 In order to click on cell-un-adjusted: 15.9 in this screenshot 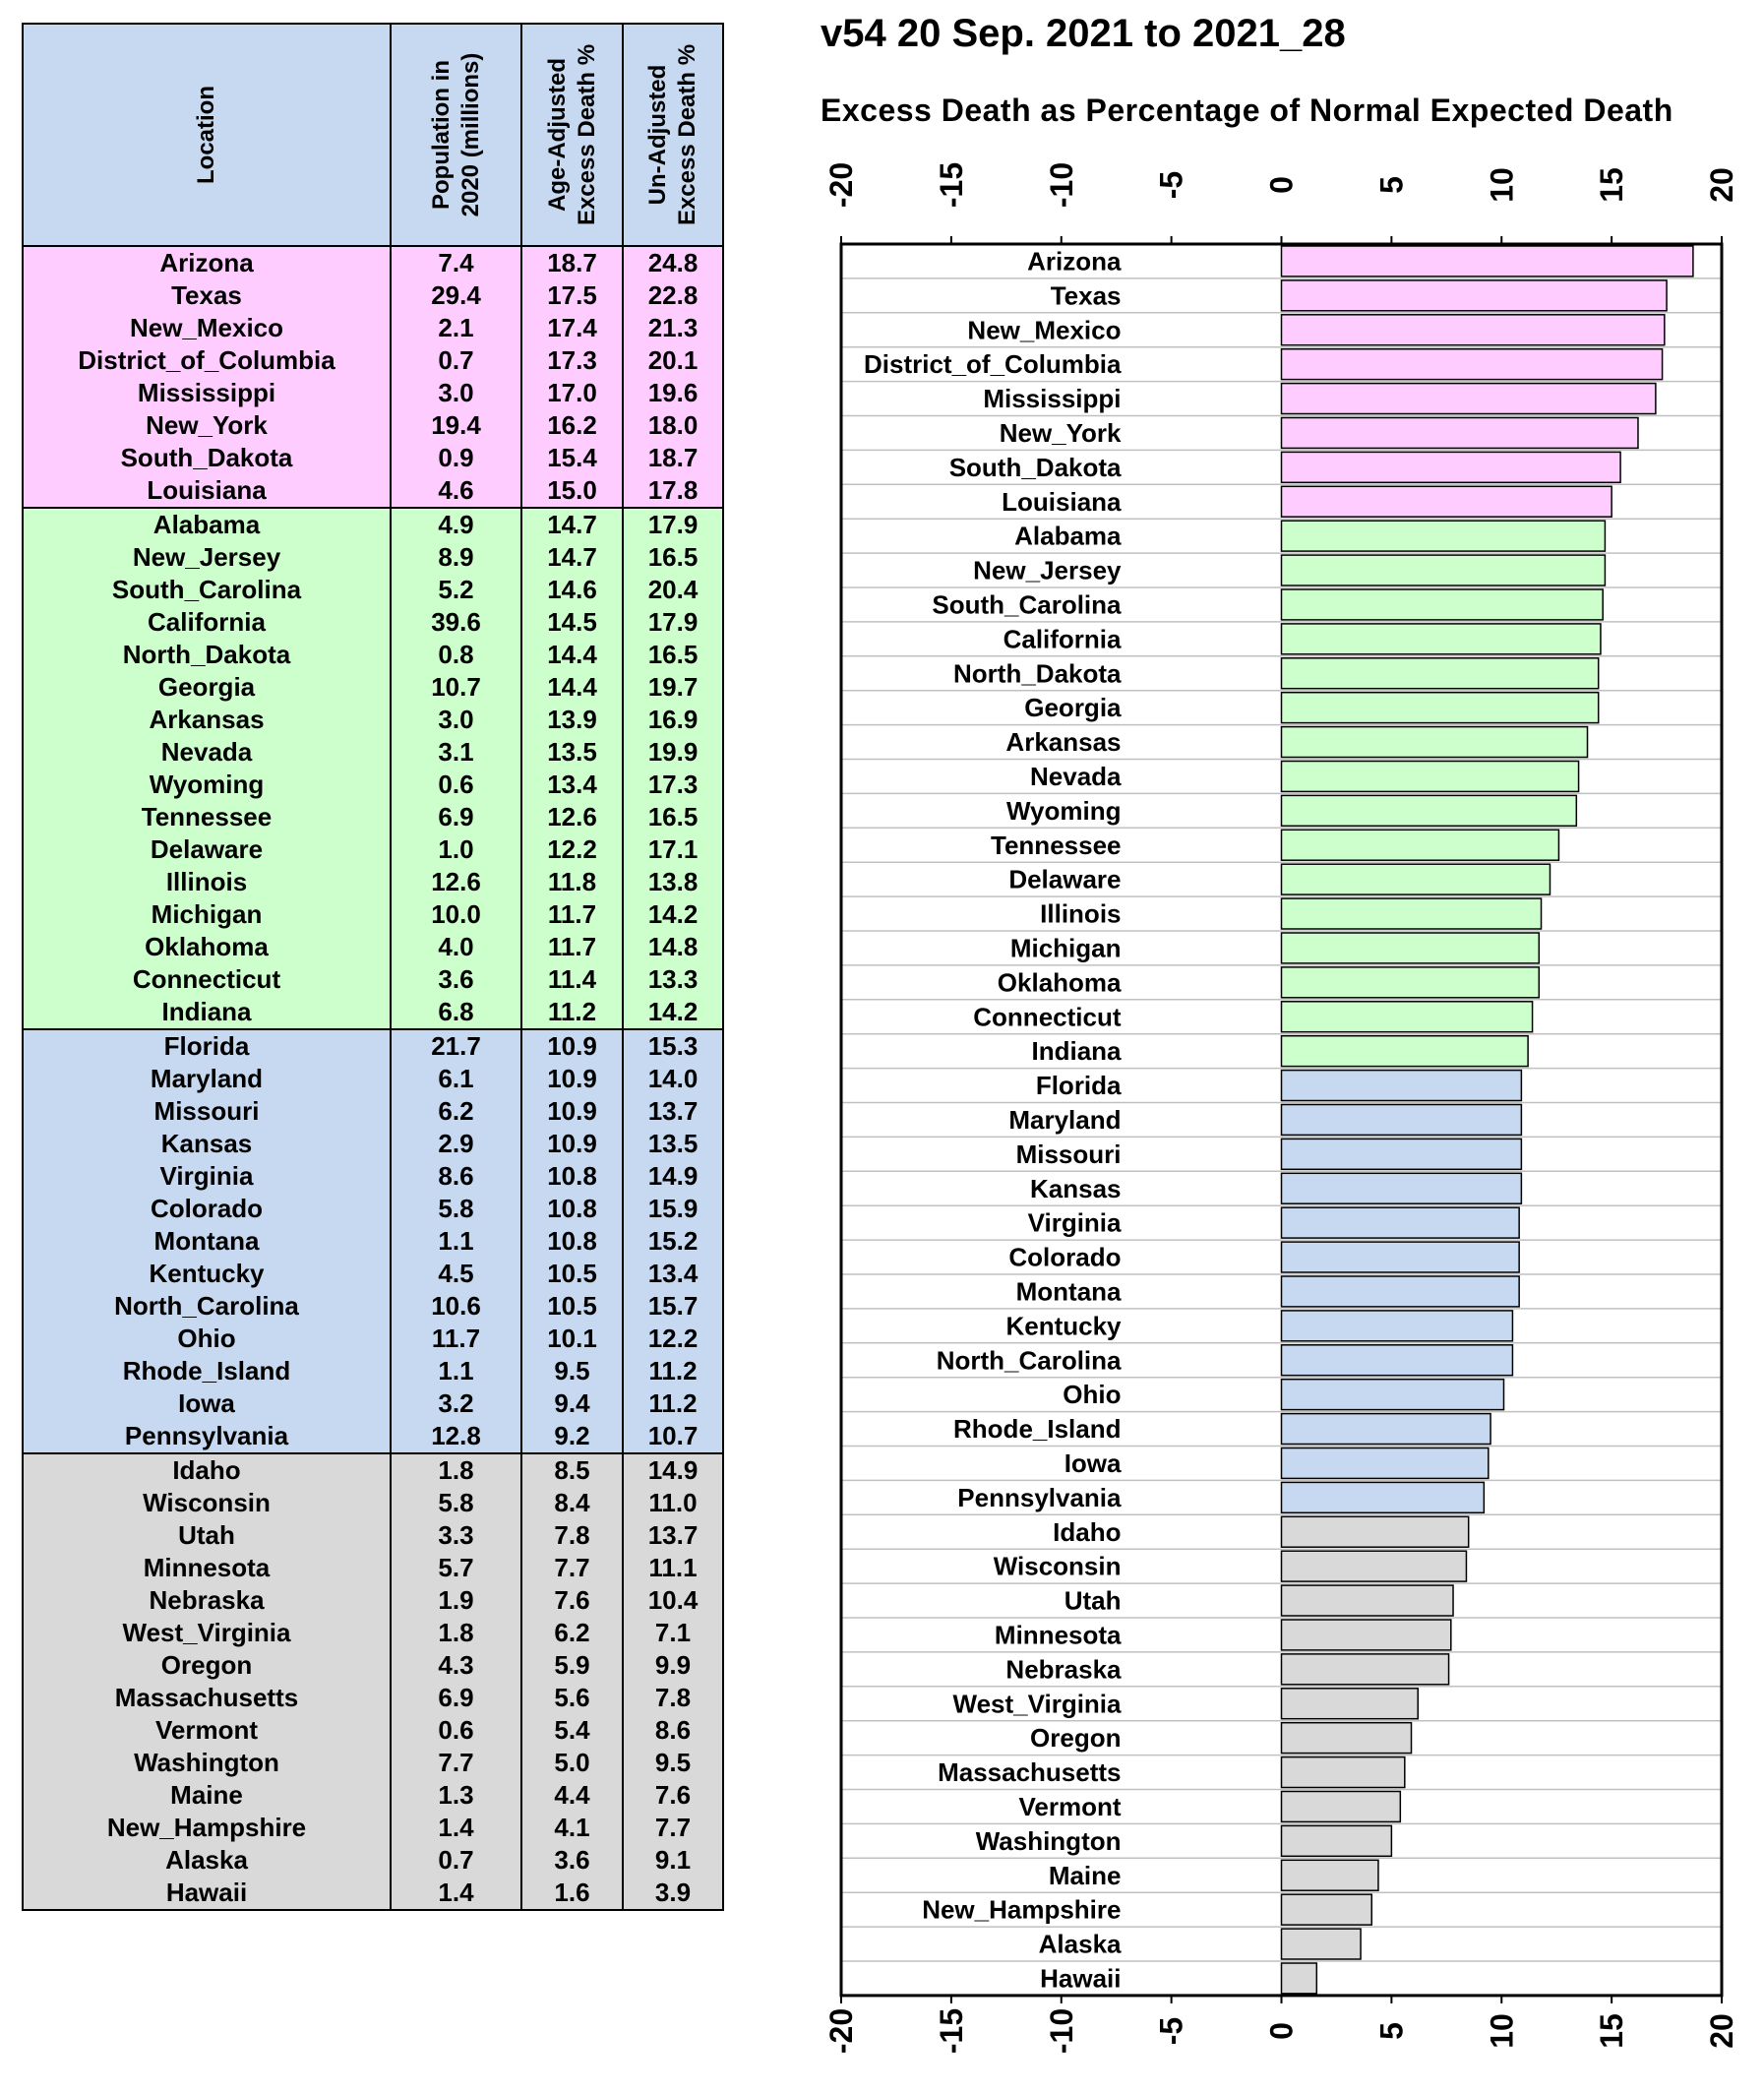, I will do `click(673, 1209)`.